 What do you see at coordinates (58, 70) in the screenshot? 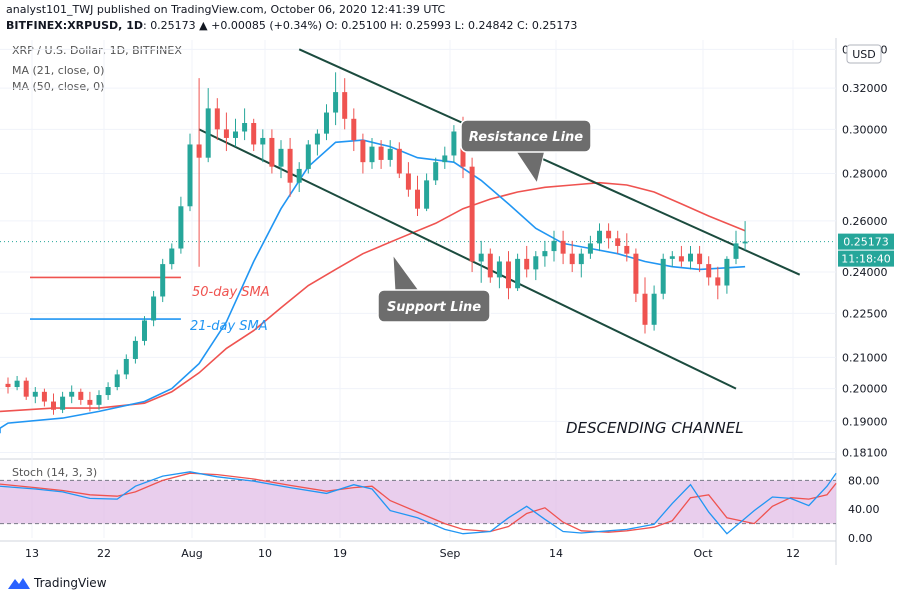
I see `legend-ma21: MA (21, close, 0)` at bounding box center [58, 70].